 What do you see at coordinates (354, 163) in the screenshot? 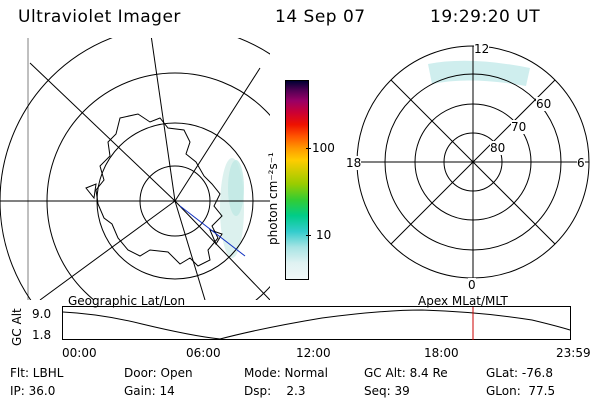
I see `mlt-label-18: 18` at bounding box center [354, 163].